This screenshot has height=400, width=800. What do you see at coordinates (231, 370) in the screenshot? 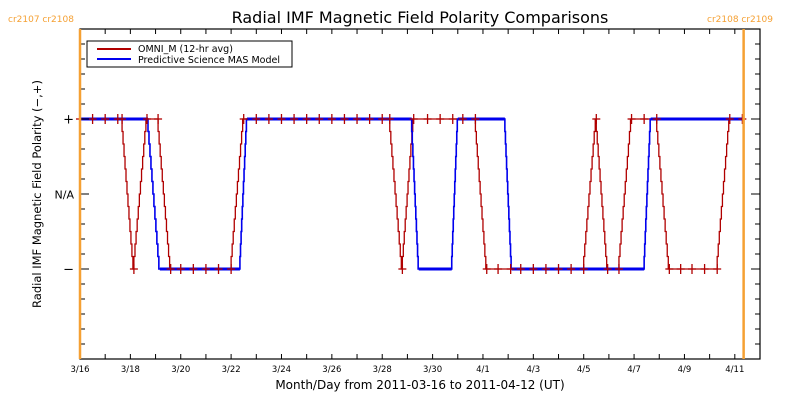
I see `x-tick-label: 3/22` at bounding box center [231, 370].